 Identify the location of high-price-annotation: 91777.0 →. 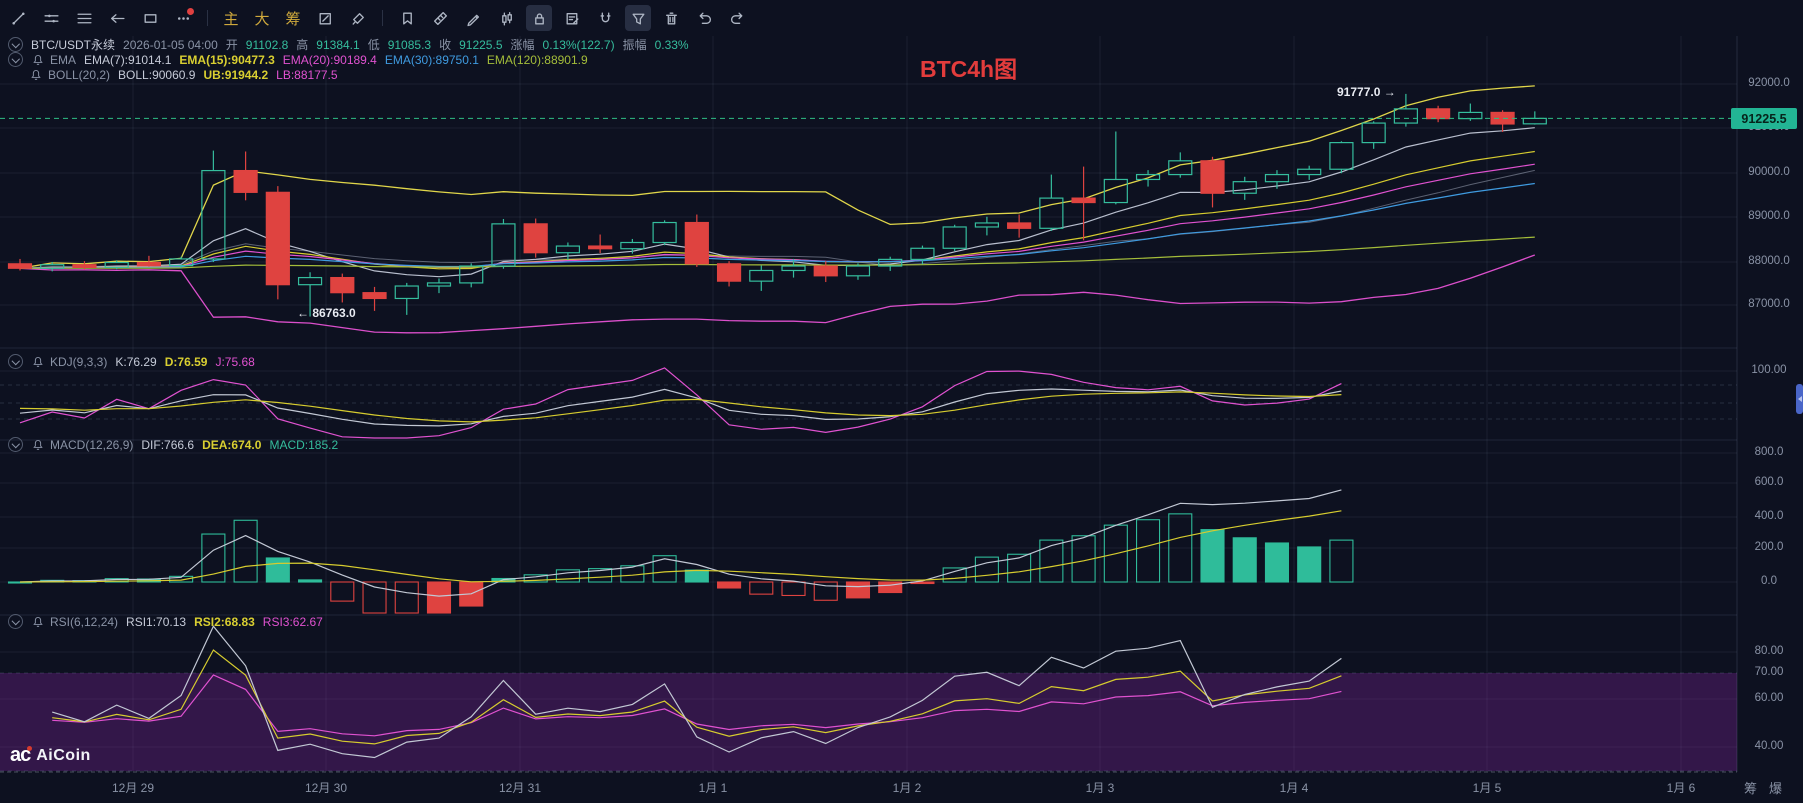
(1366, 92).